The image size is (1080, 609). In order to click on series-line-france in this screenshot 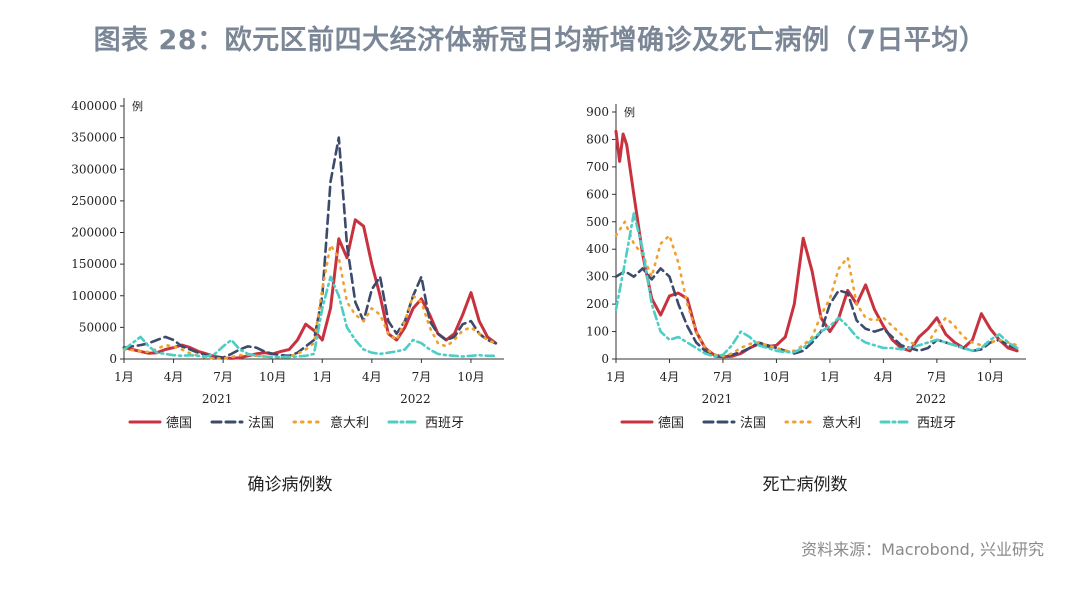, I will do `click(310, 248)`.